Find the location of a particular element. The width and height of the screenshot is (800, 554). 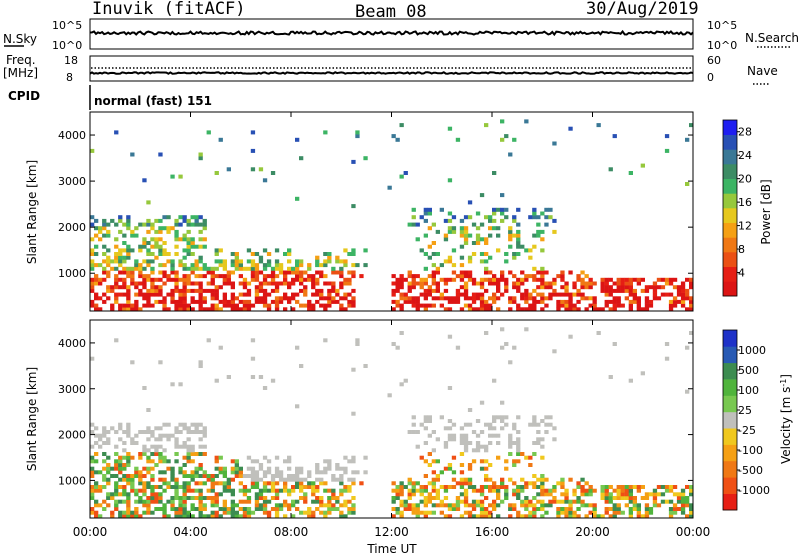

velocity-cbar-swatch is located at coordinates (730, 387).